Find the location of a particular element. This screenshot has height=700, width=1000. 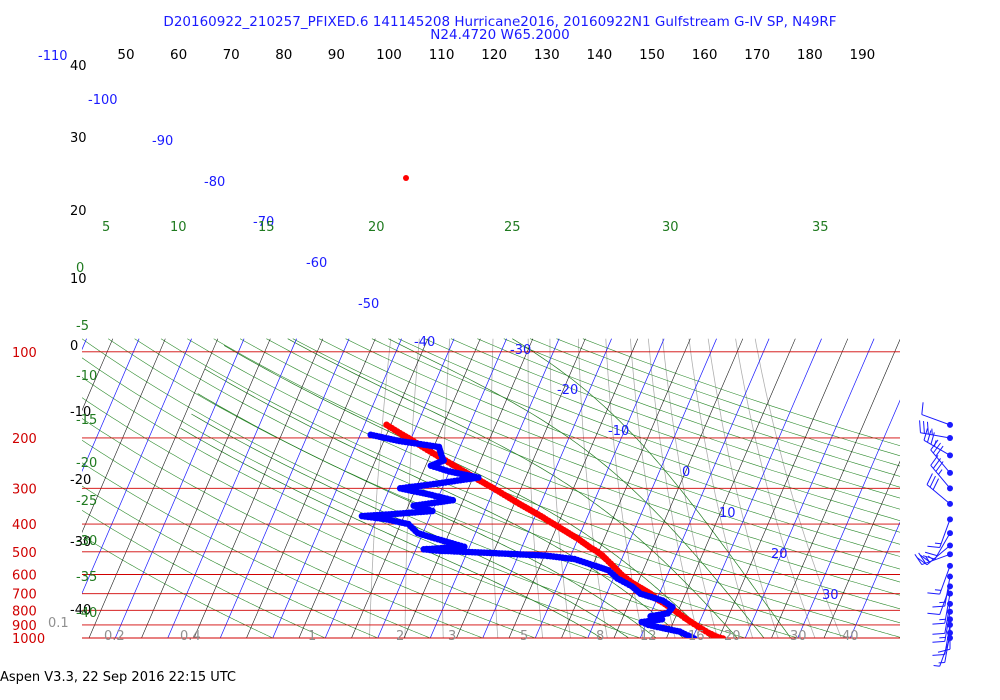

fahrenheit-tick-label: 120 is located at coordinates (494, 55).